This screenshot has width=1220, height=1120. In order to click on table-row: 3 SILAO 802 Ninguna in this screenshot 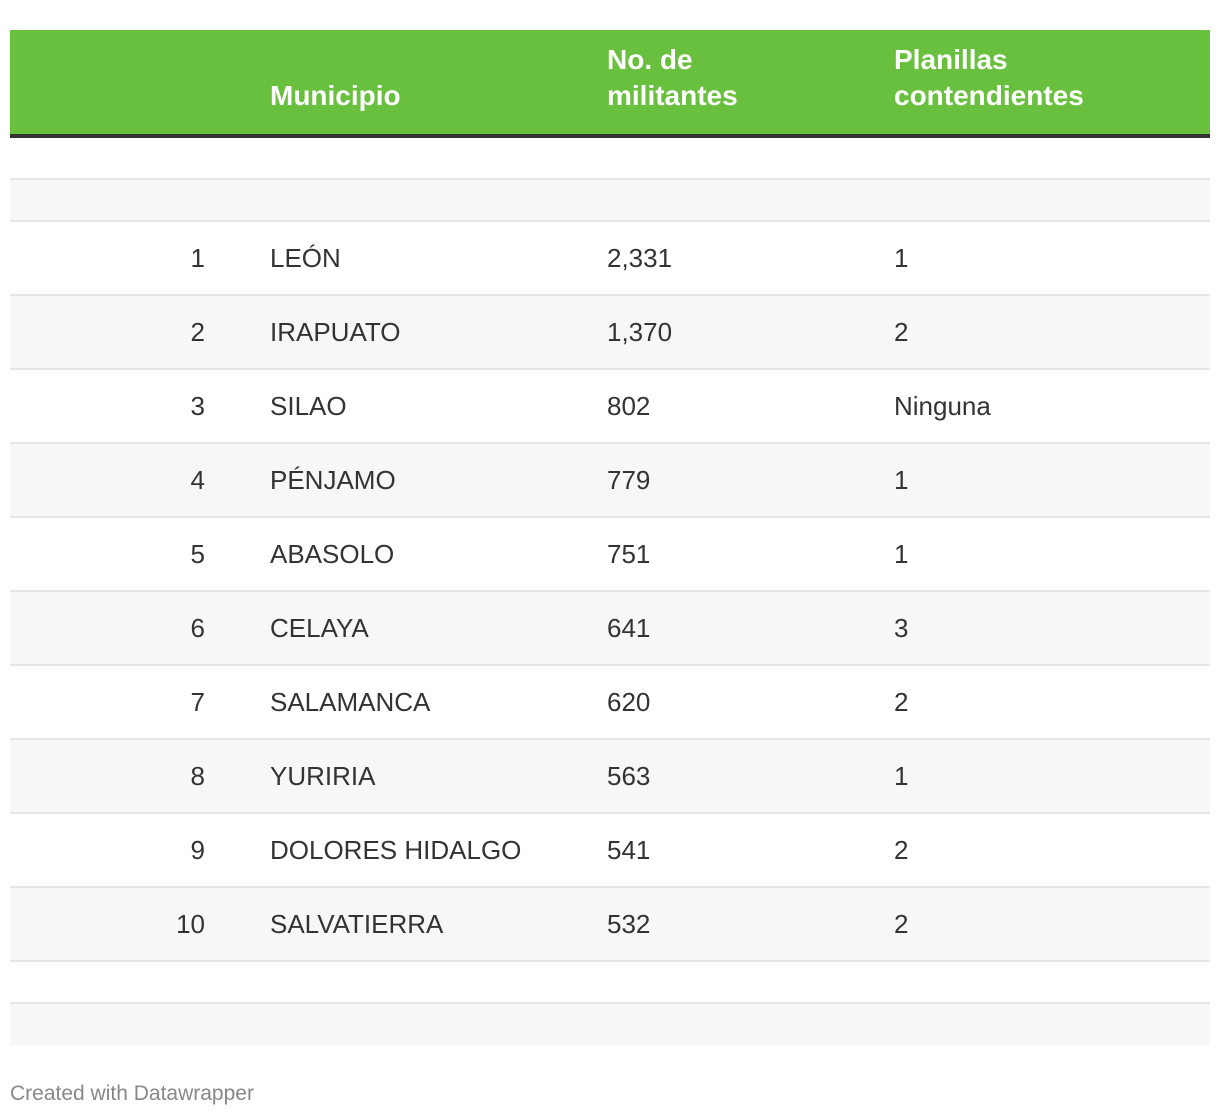, I will do `click(610, 407)`.